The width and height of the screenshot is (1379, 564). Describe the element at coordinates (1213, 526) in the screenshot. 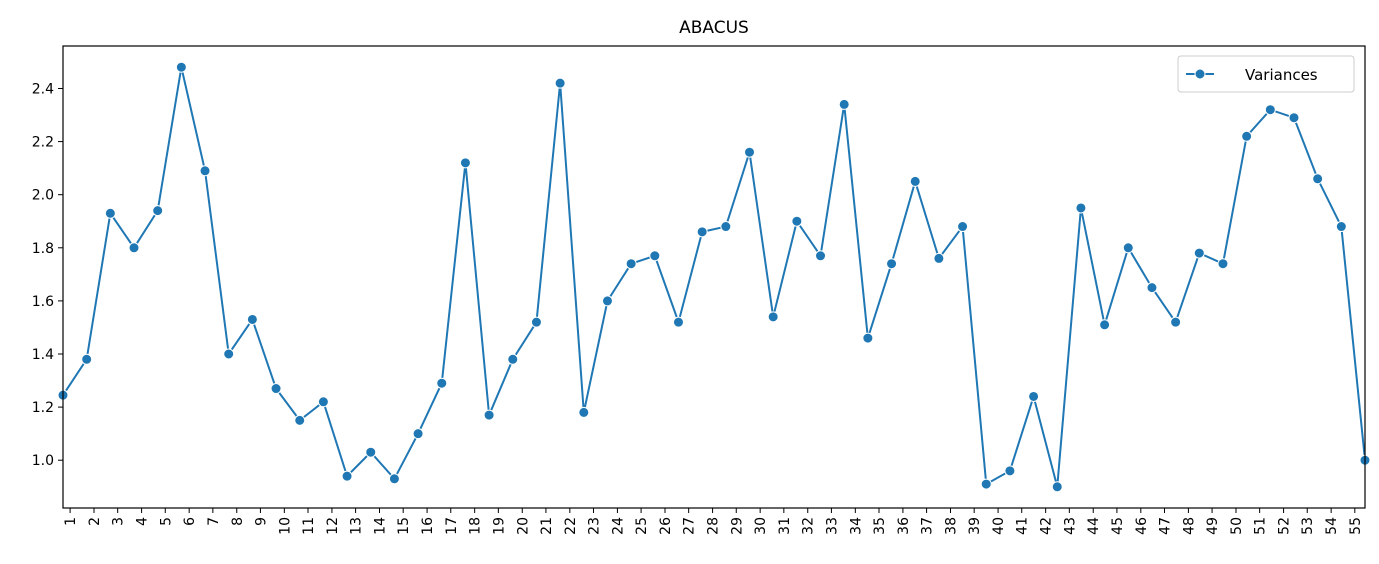

I see `x-tick-label: 49` at that location.